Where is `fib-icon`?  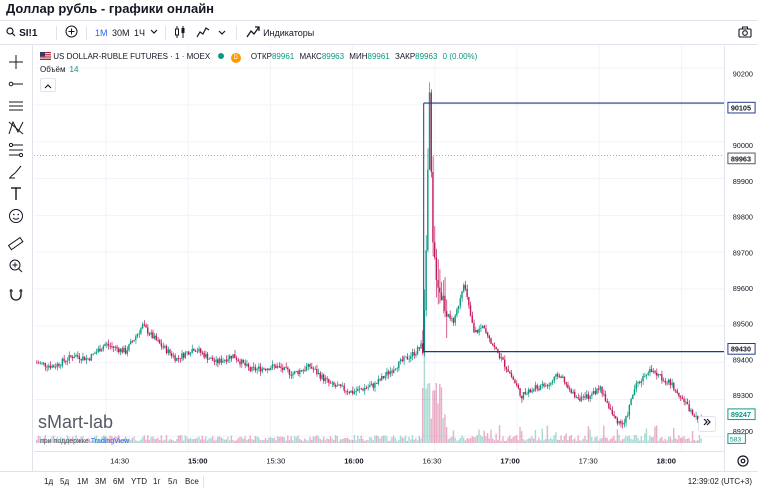
fib-icon is located at coordinates (16, 150).